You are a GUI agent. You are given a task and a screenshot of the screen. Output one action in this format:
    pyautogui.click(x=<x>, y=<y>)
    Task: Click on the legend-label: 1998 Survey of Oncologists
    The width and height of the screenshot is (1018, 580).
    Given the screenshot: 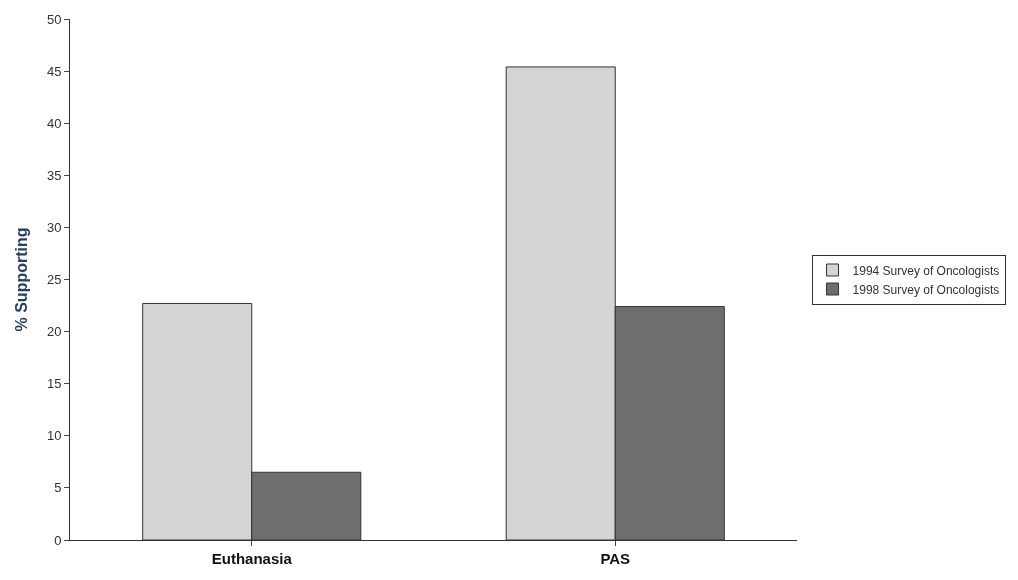 What is the action you would take?
    pyautogui.click(x=926, y=289)
    